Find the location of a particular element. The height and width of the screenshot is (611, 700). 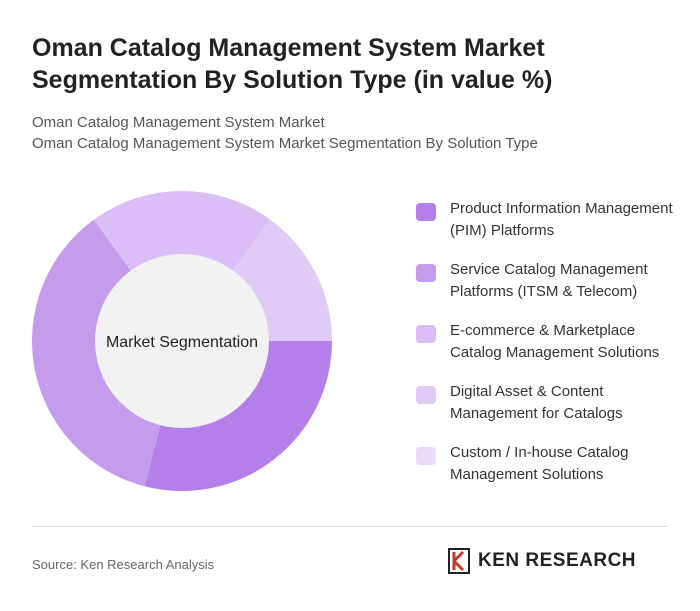

logo-text: KEN RESEARCH is located at coordinates (557, 560).